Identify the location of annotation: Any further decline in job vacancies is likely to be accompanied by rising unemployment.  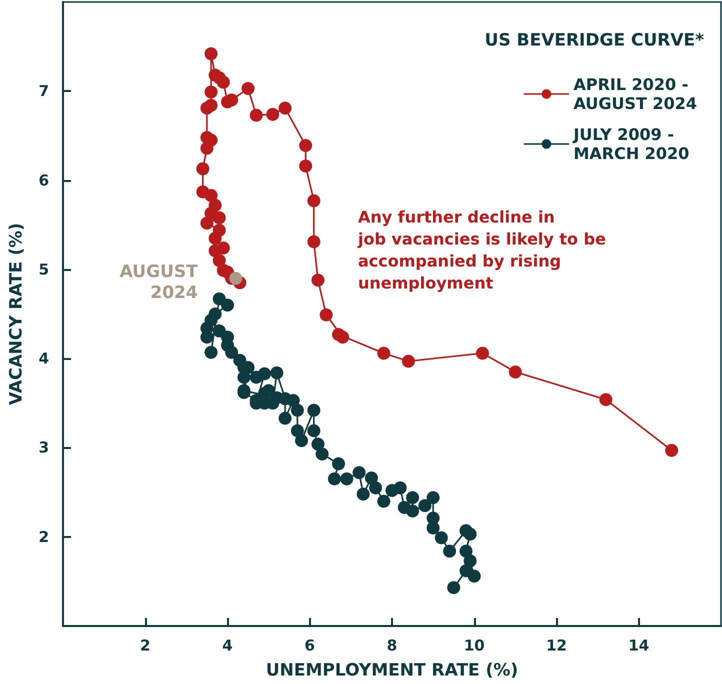
(481, 250).